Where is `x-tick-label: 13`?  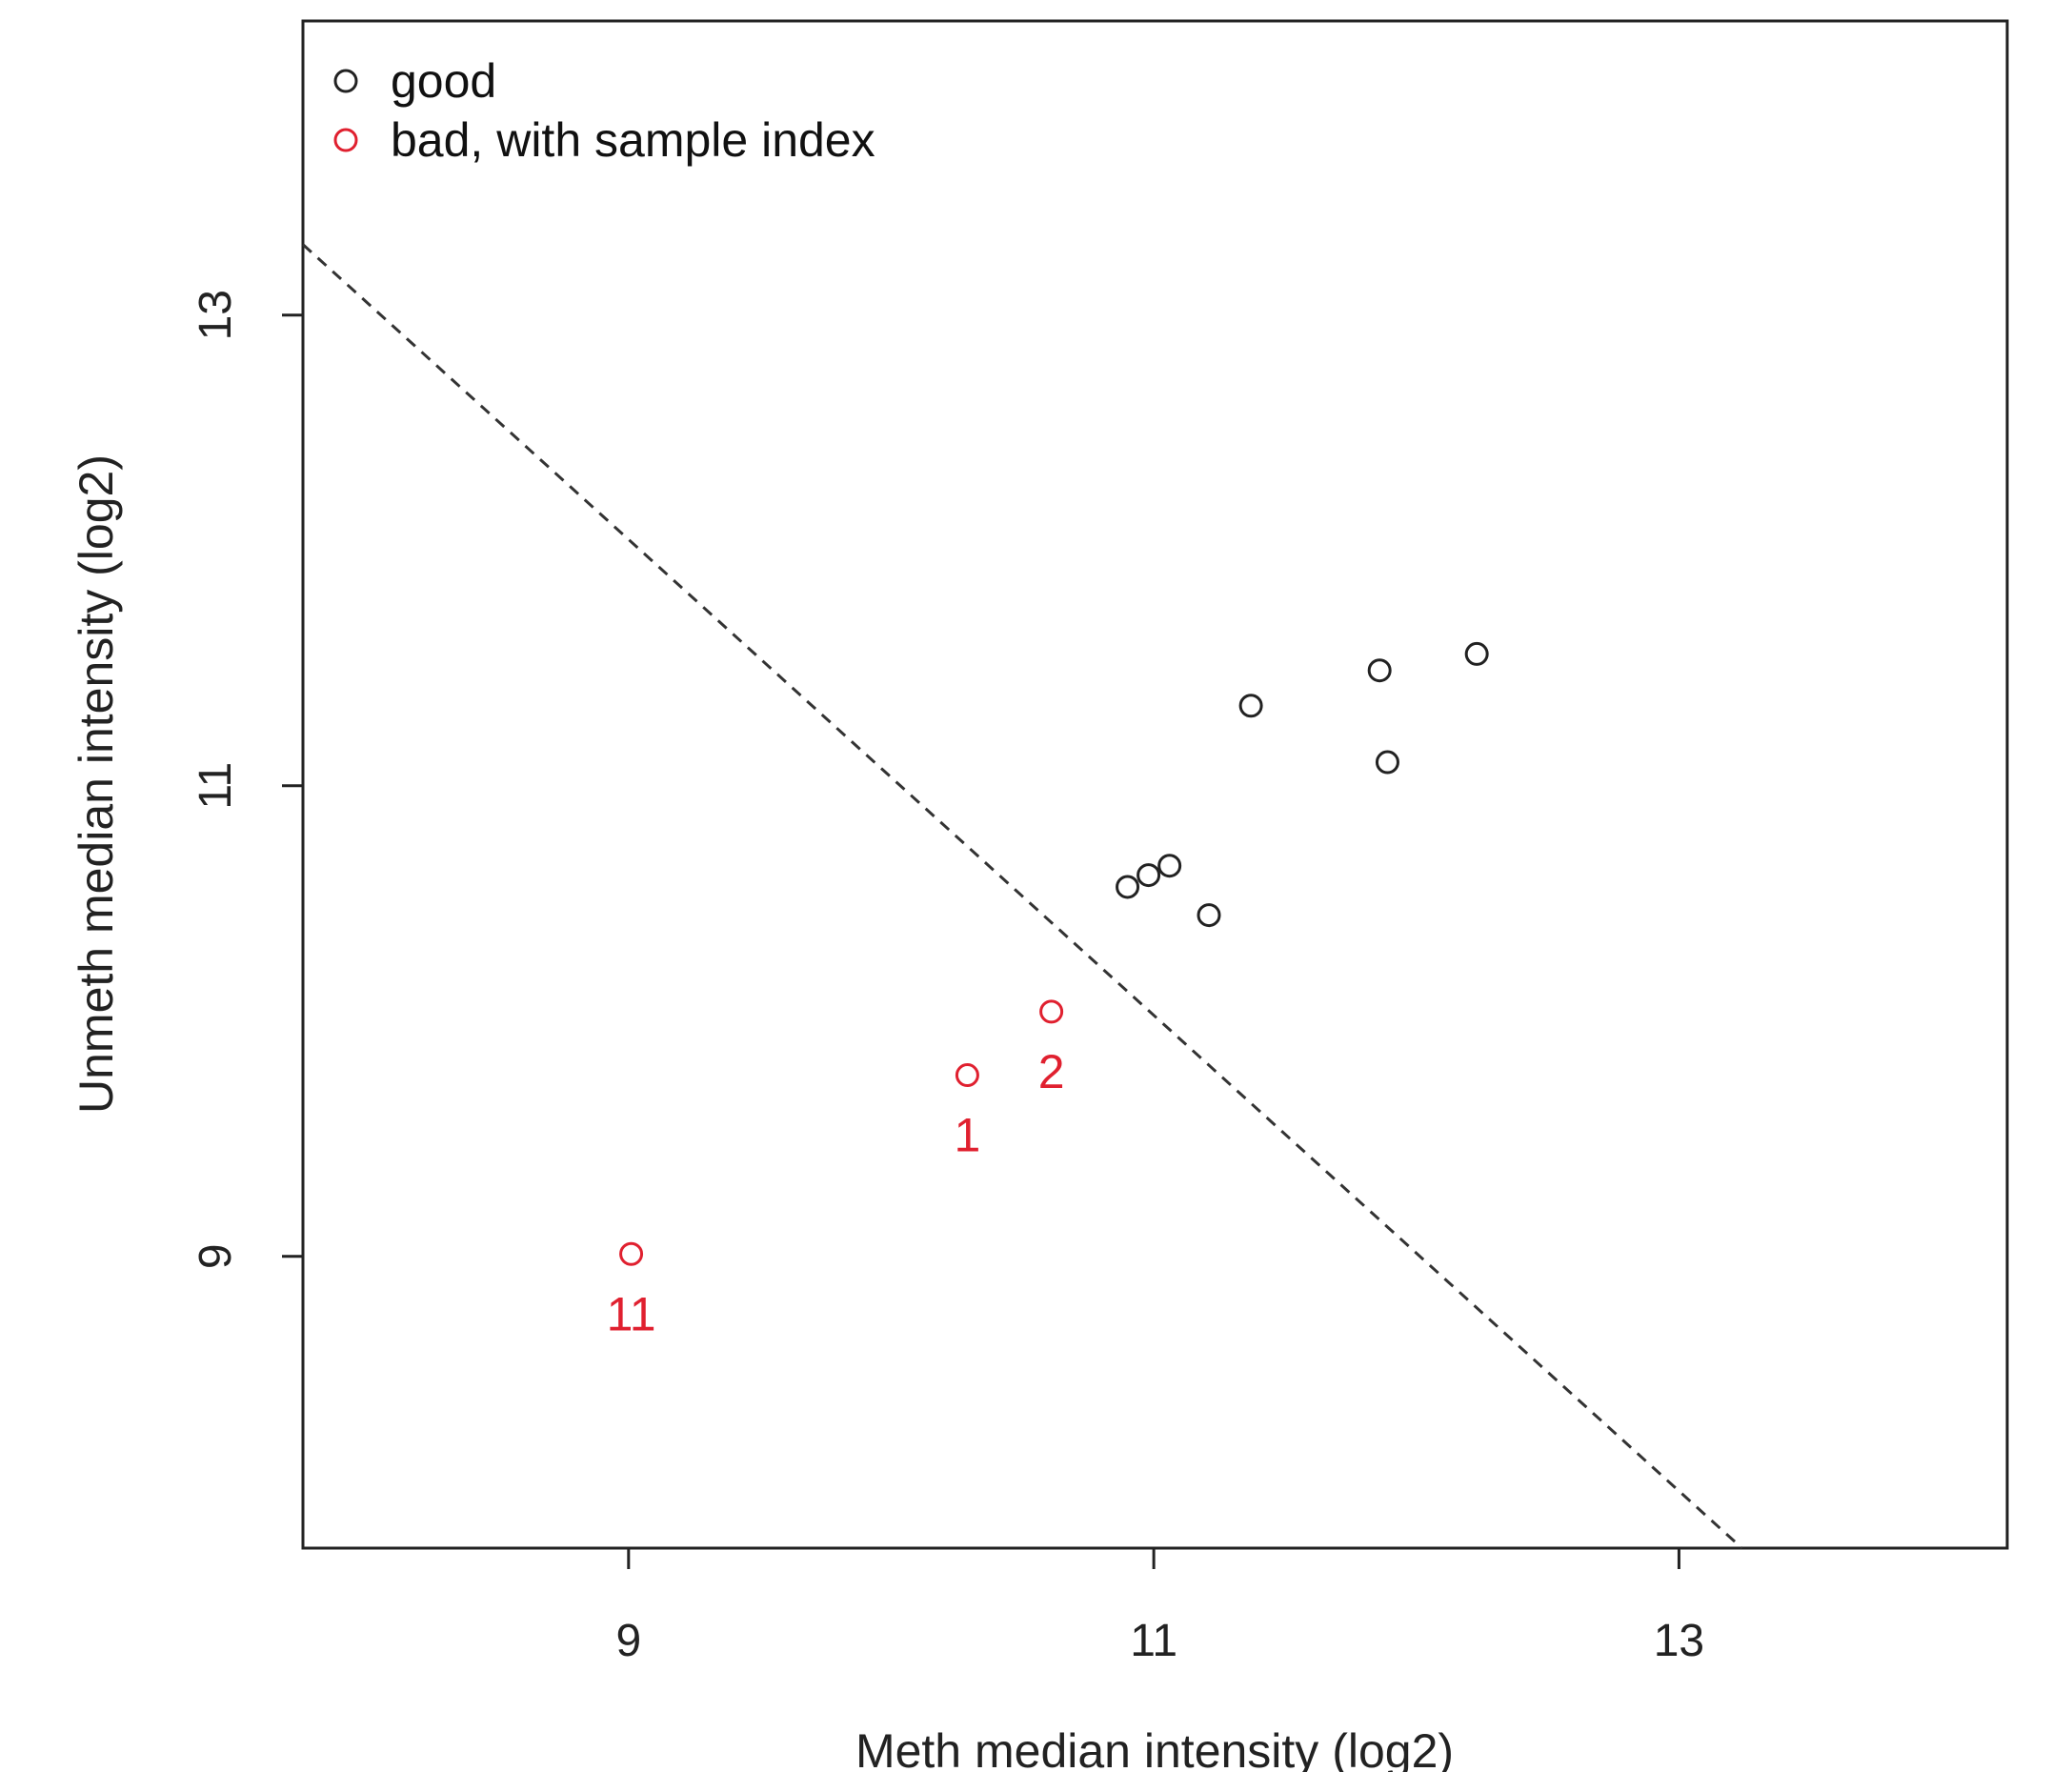 x-tick-label: 13 is located at coordinates (1679, 1641).